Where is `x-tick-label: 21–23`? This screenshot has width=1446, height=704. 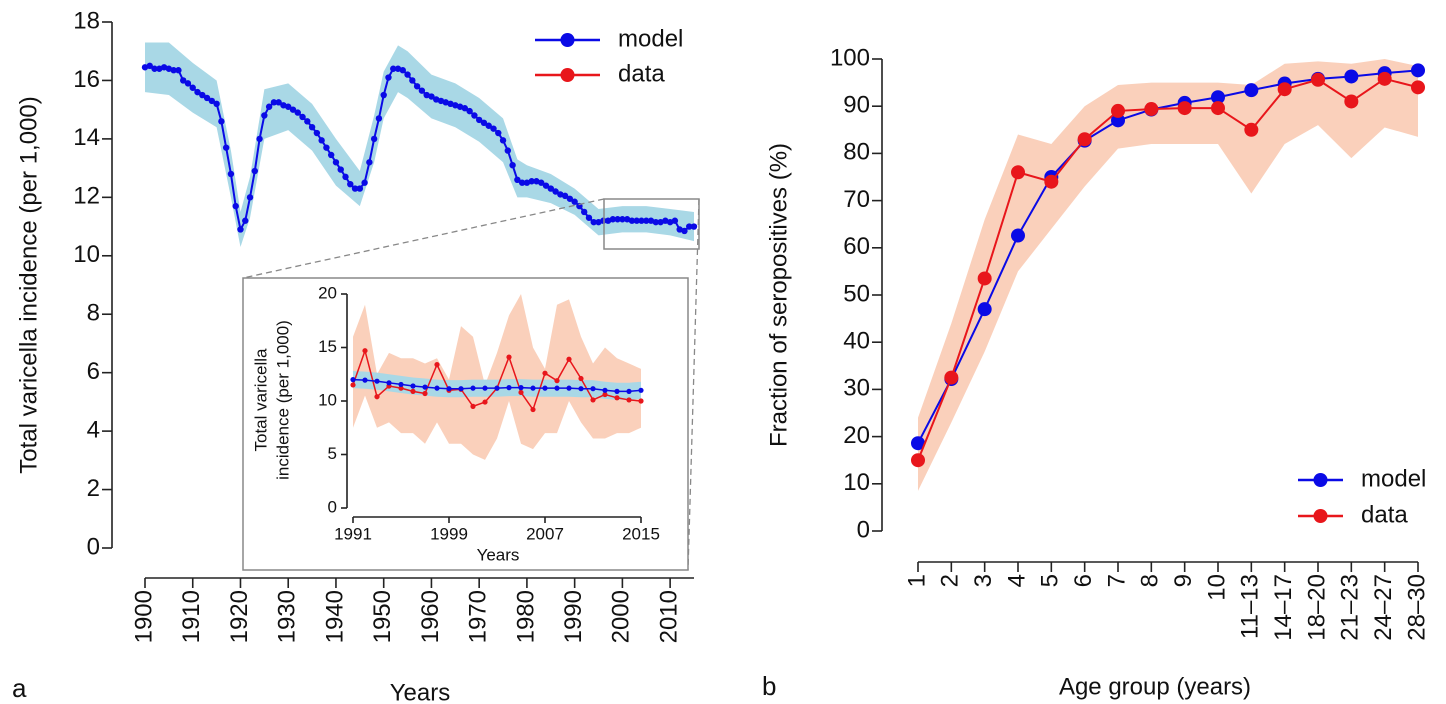 x-tick-label: 21–23 is located at coordinates (1350, 607).